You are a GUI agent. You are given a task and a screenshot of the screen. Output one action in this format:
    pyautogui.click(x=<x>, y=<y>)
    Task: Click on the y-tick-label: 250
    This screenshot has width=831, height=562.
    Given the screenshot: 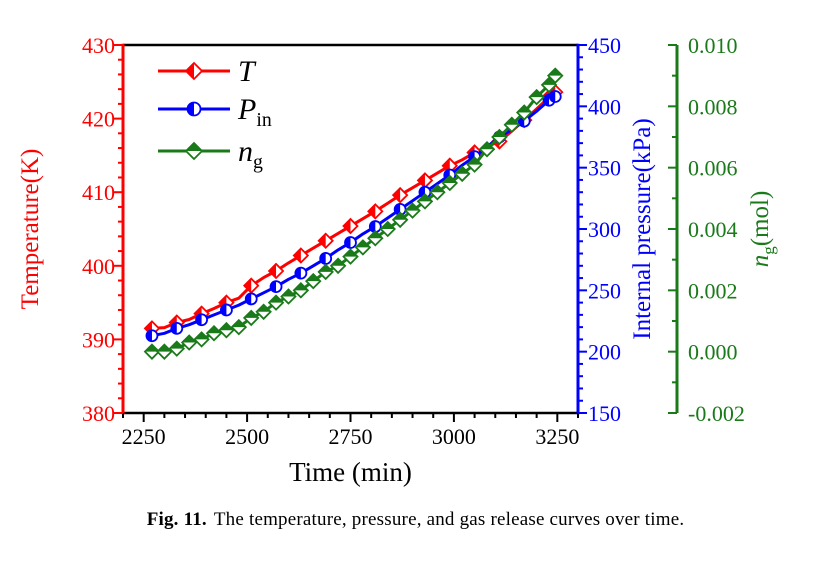 What is the action you would take?
    pyautogui.click(x=604, y=290)
    